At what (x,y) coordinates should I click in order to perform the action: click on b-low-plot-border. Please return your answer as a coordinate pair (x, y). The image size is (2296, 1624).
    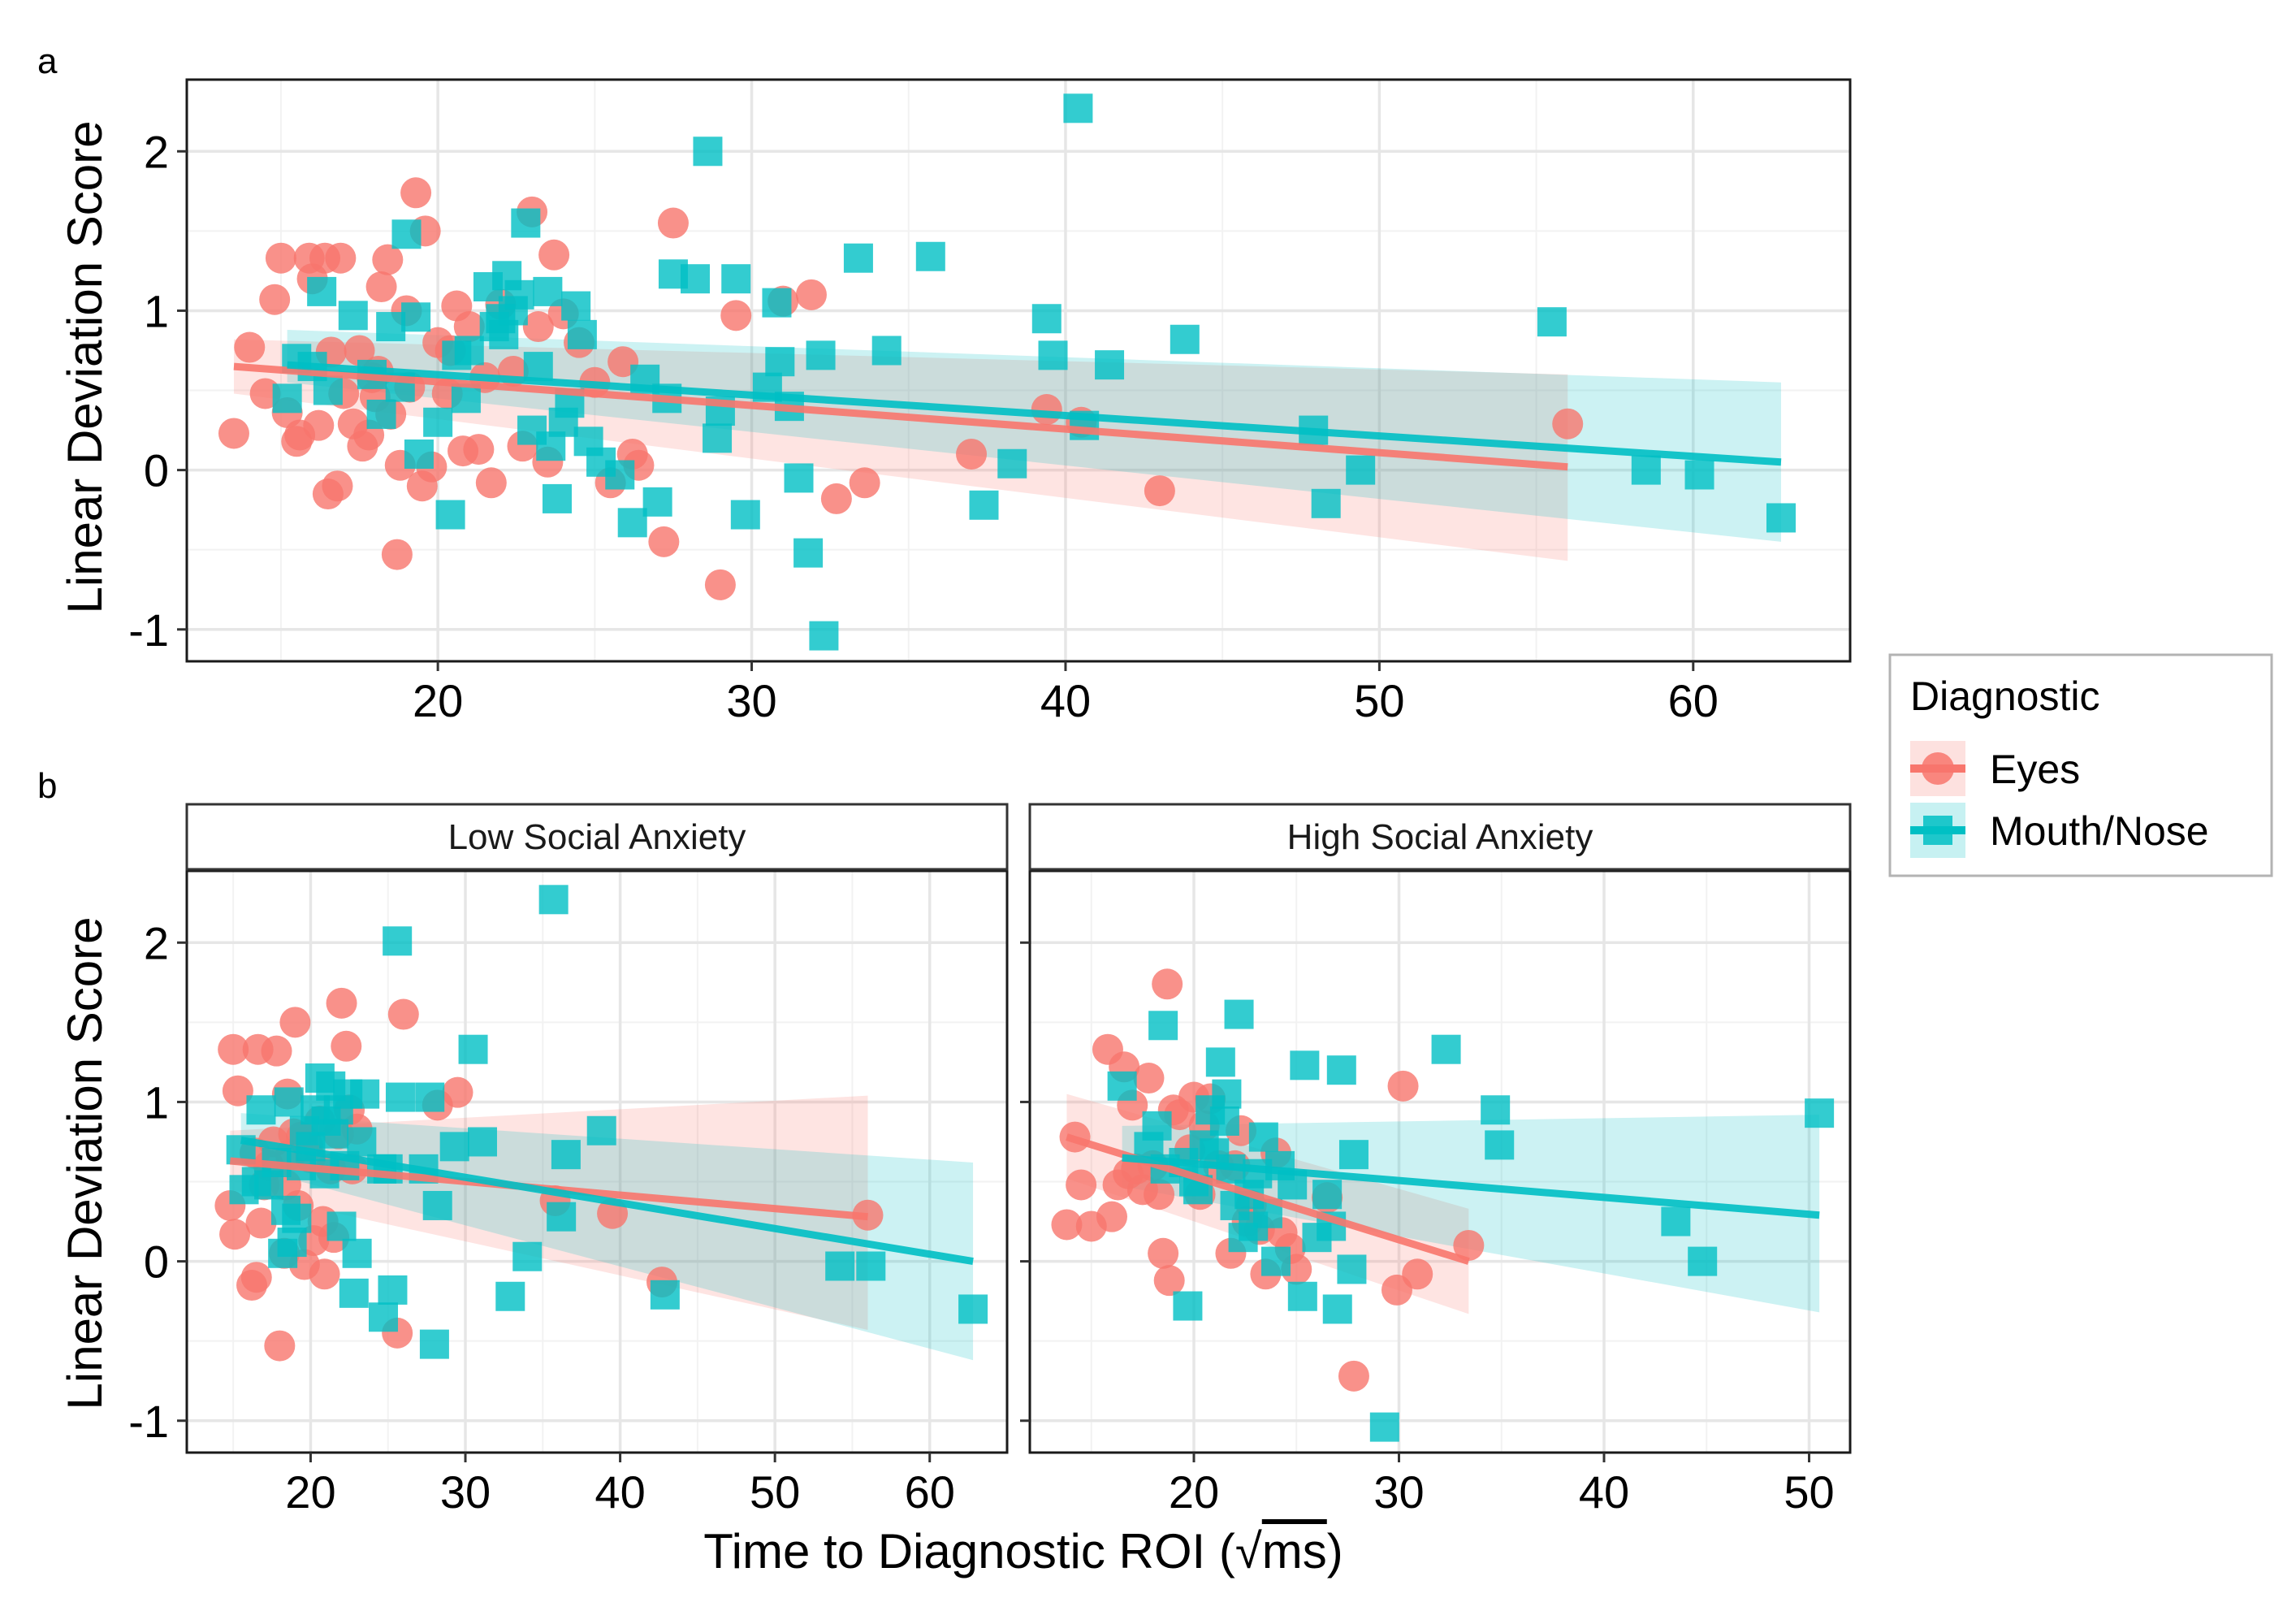
    Looking at the image, I should click on (597, 1161).